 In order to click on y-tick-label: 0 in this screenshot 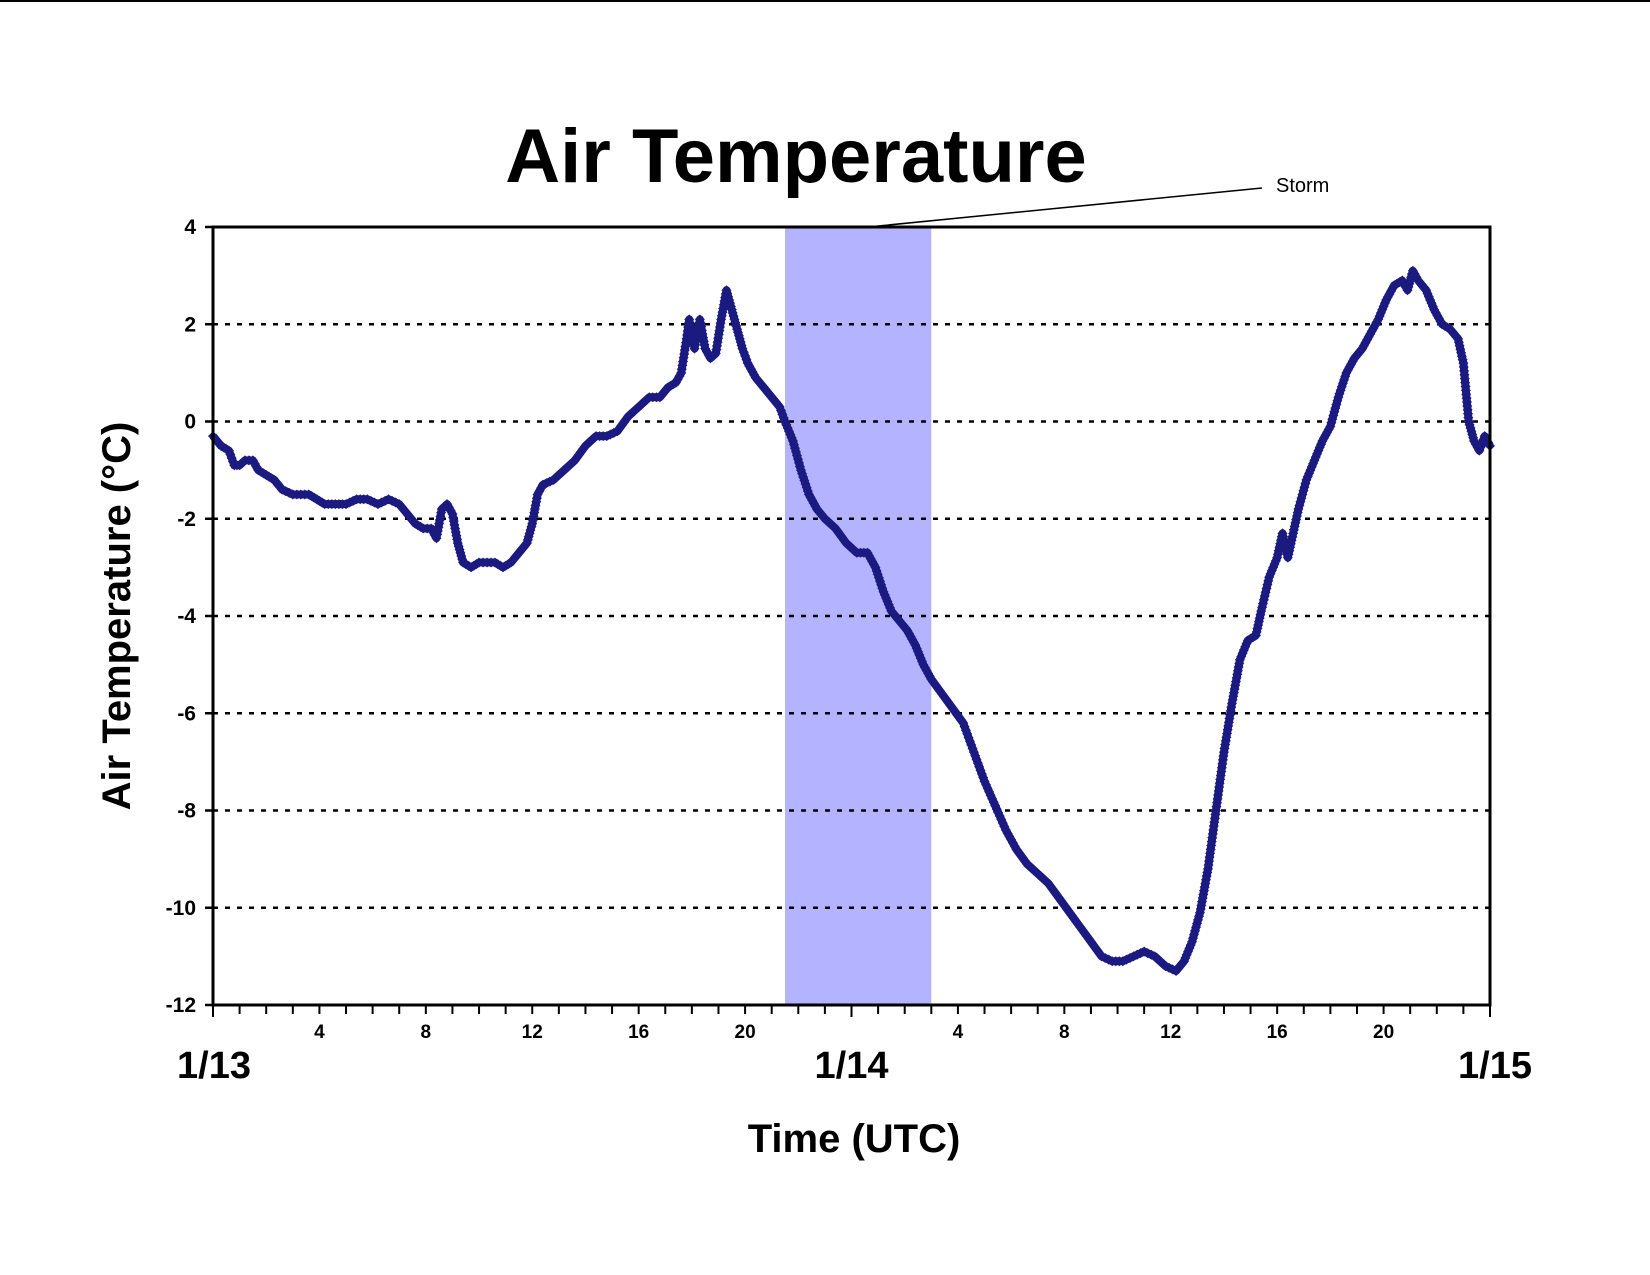, I will do `click(190, 422)`.